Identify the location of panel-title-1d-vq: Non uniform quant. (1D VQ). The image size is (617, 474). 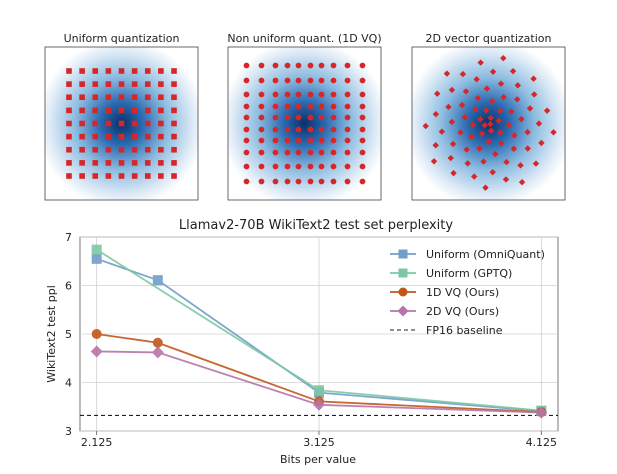
(304, 38).